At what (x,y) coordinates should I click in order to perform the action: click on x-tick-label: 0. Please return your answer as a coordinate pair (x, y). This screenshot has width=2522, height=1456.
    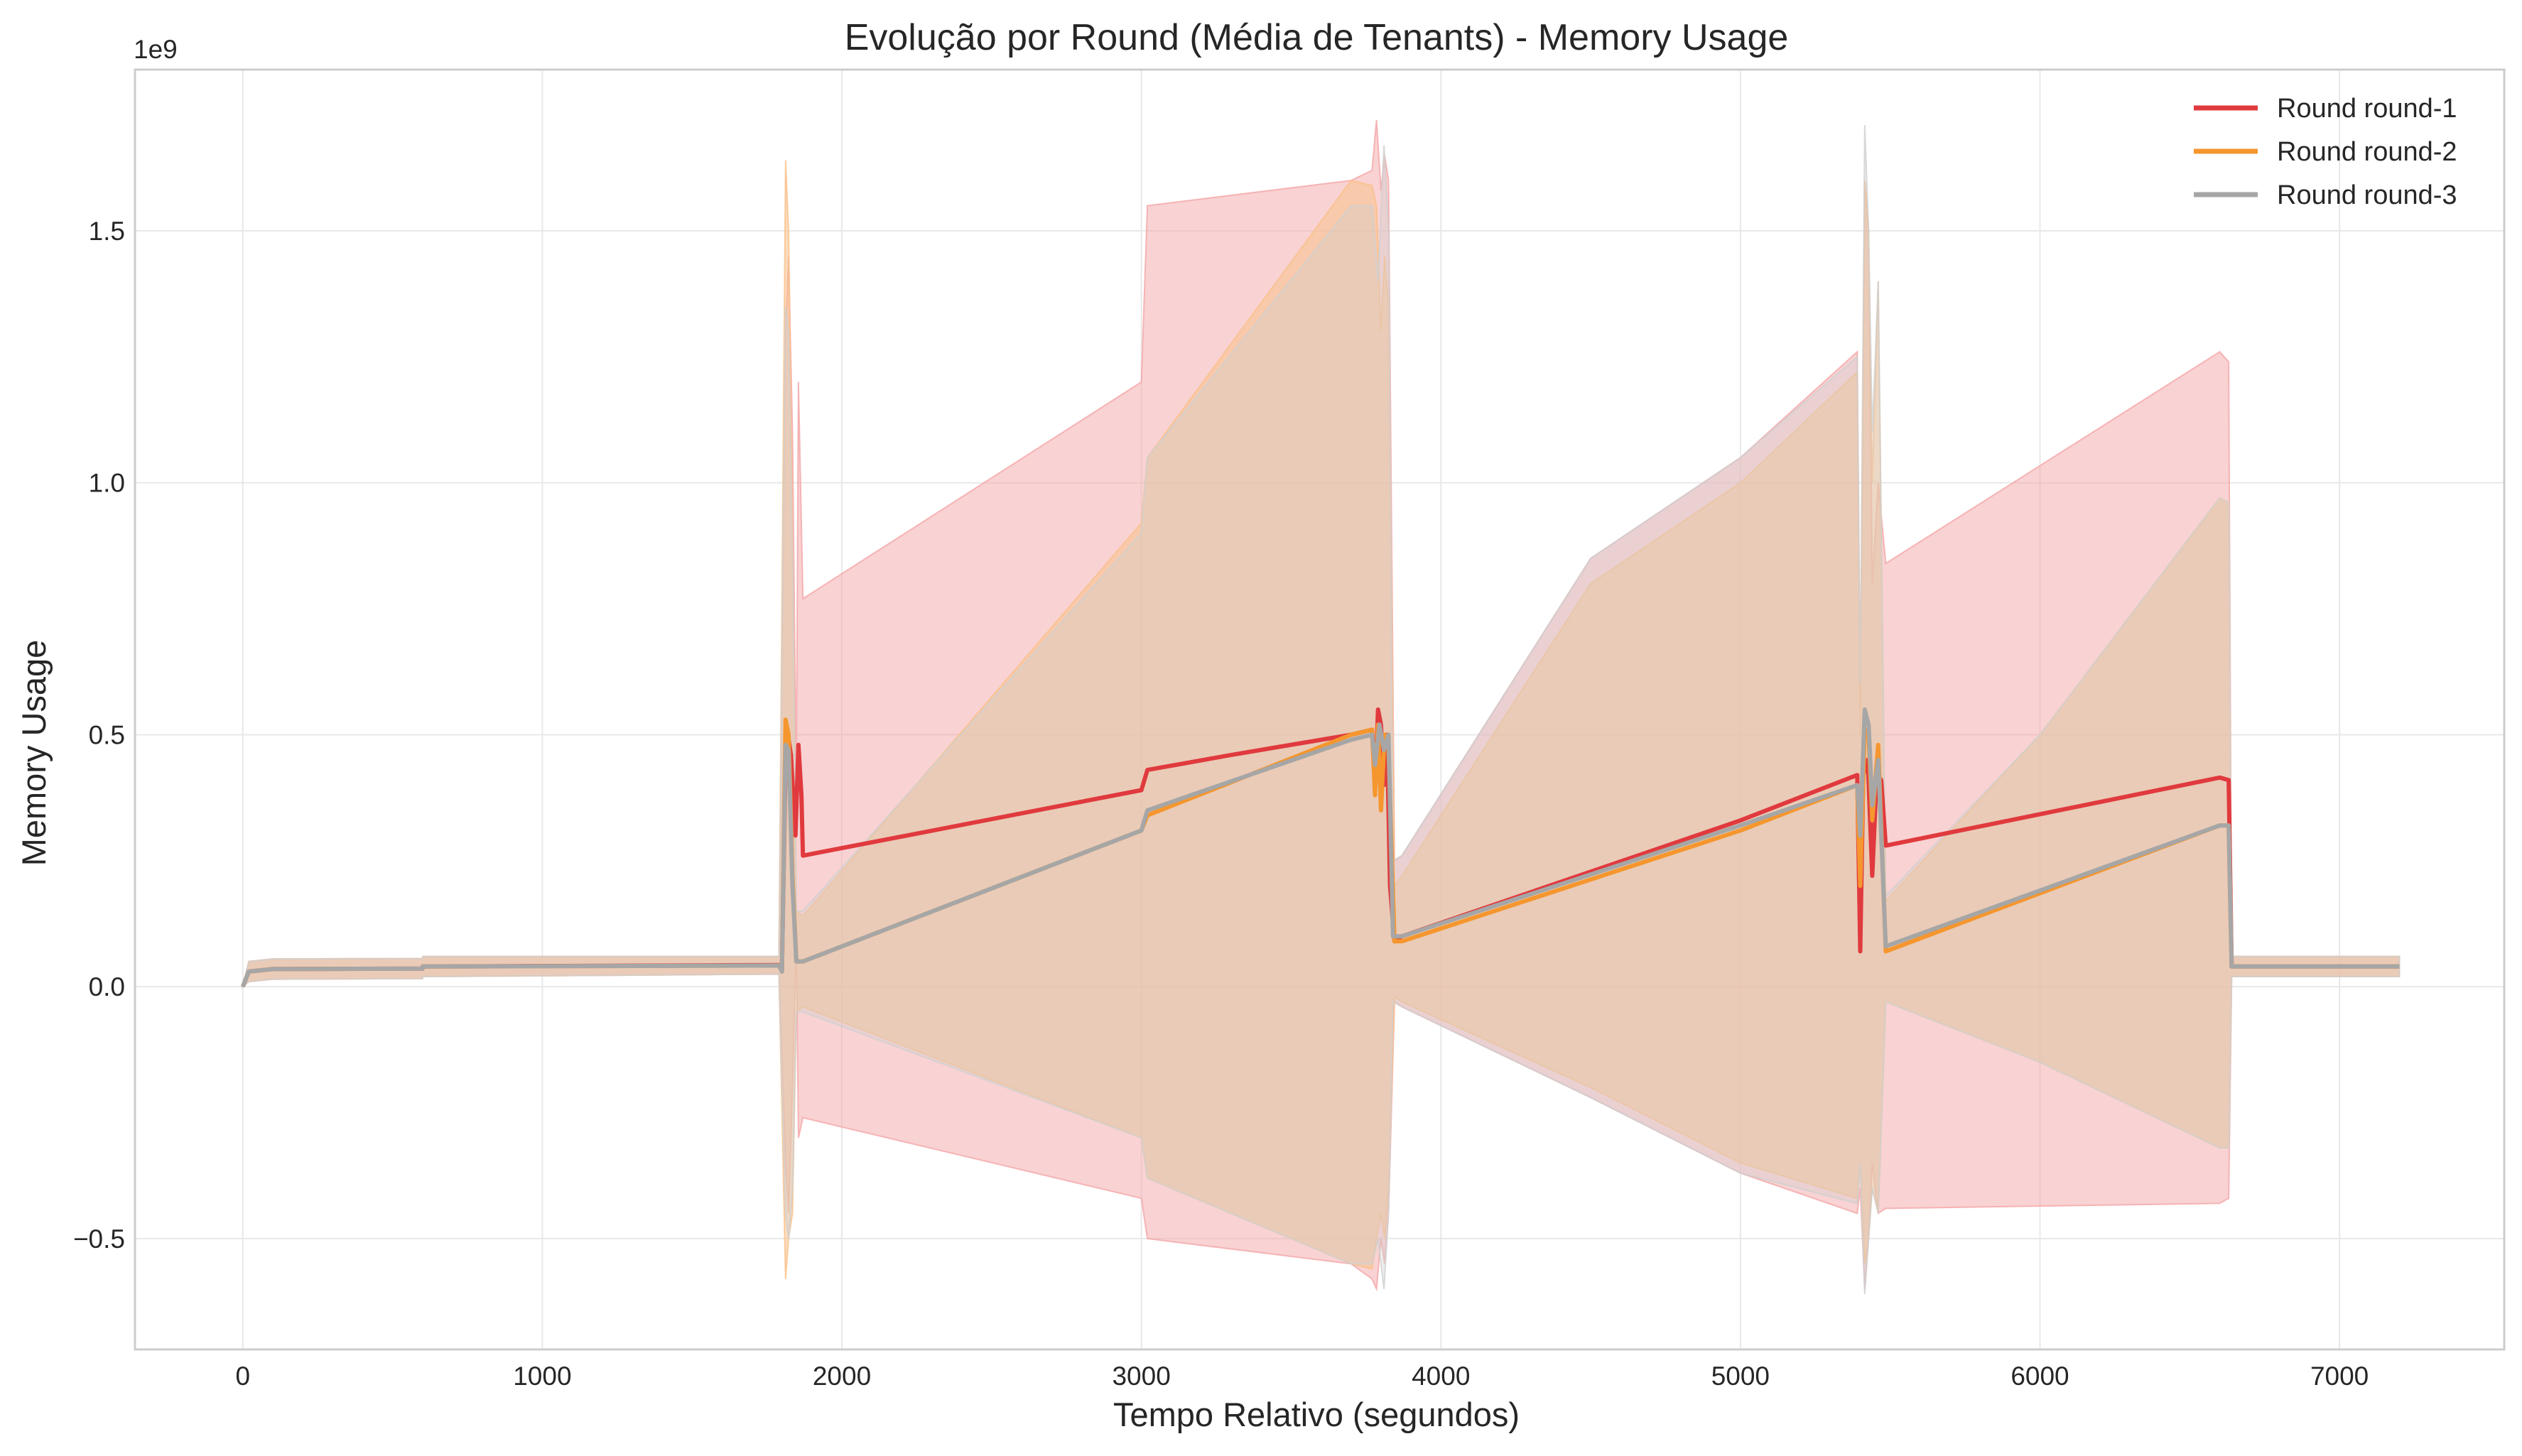
    Looking at the image, I should click on (243, 1376).